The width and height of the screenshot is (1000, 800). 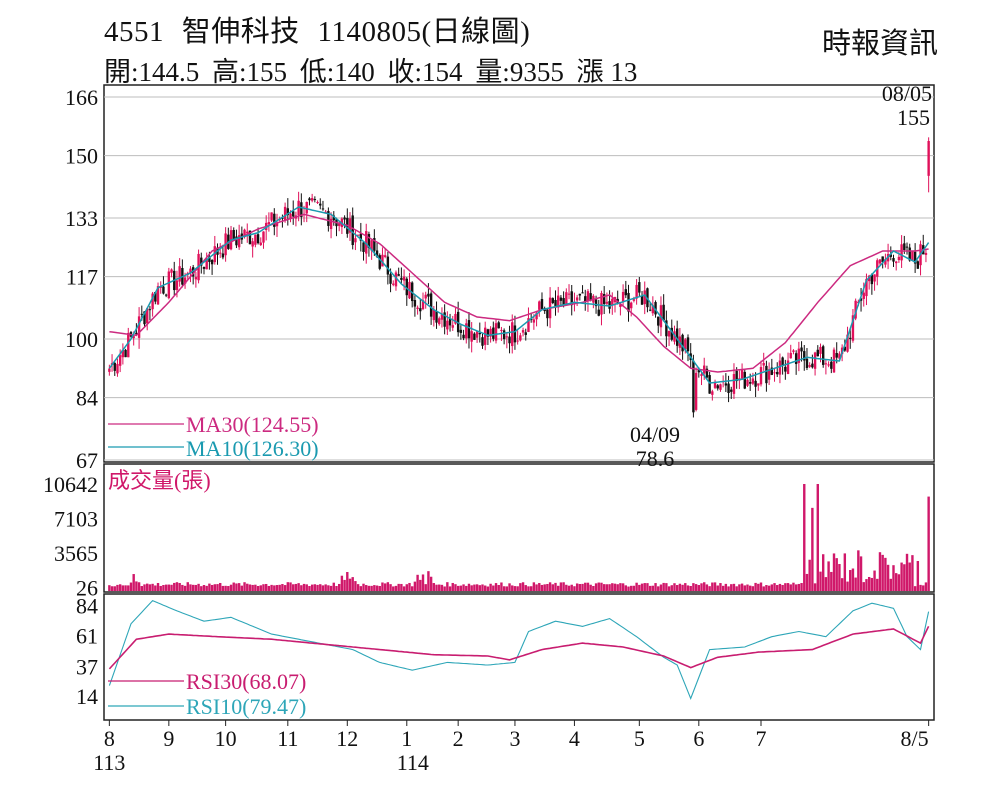 I want to click on volume-tick-label: 26, so click(x=87, y=588).